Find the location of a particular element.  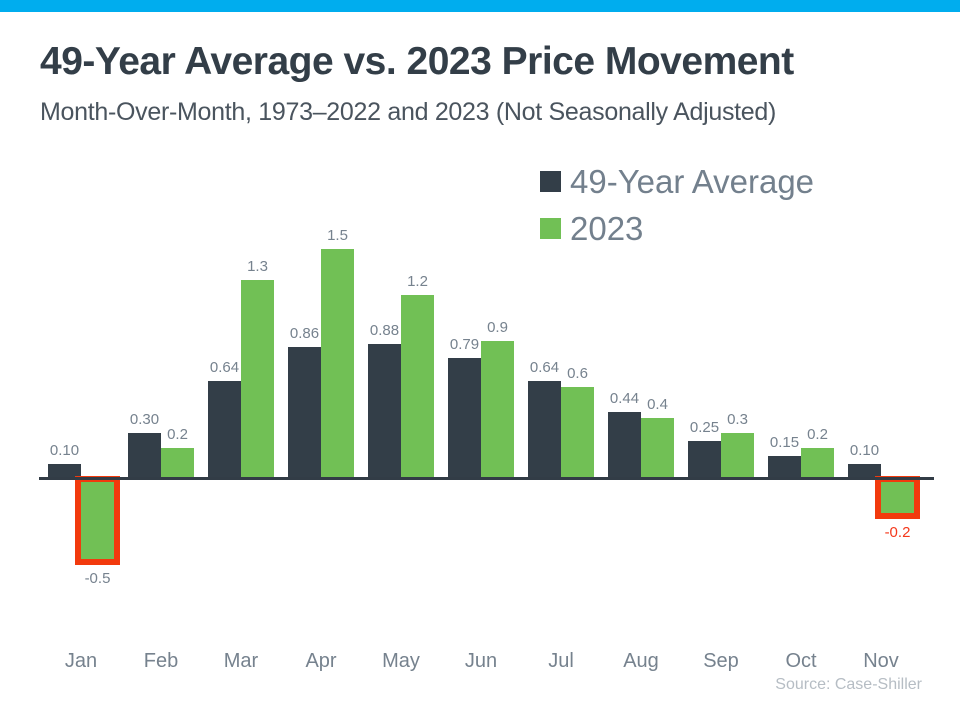

legend-item-2023: 2023 is located at coordinates (677, 228).